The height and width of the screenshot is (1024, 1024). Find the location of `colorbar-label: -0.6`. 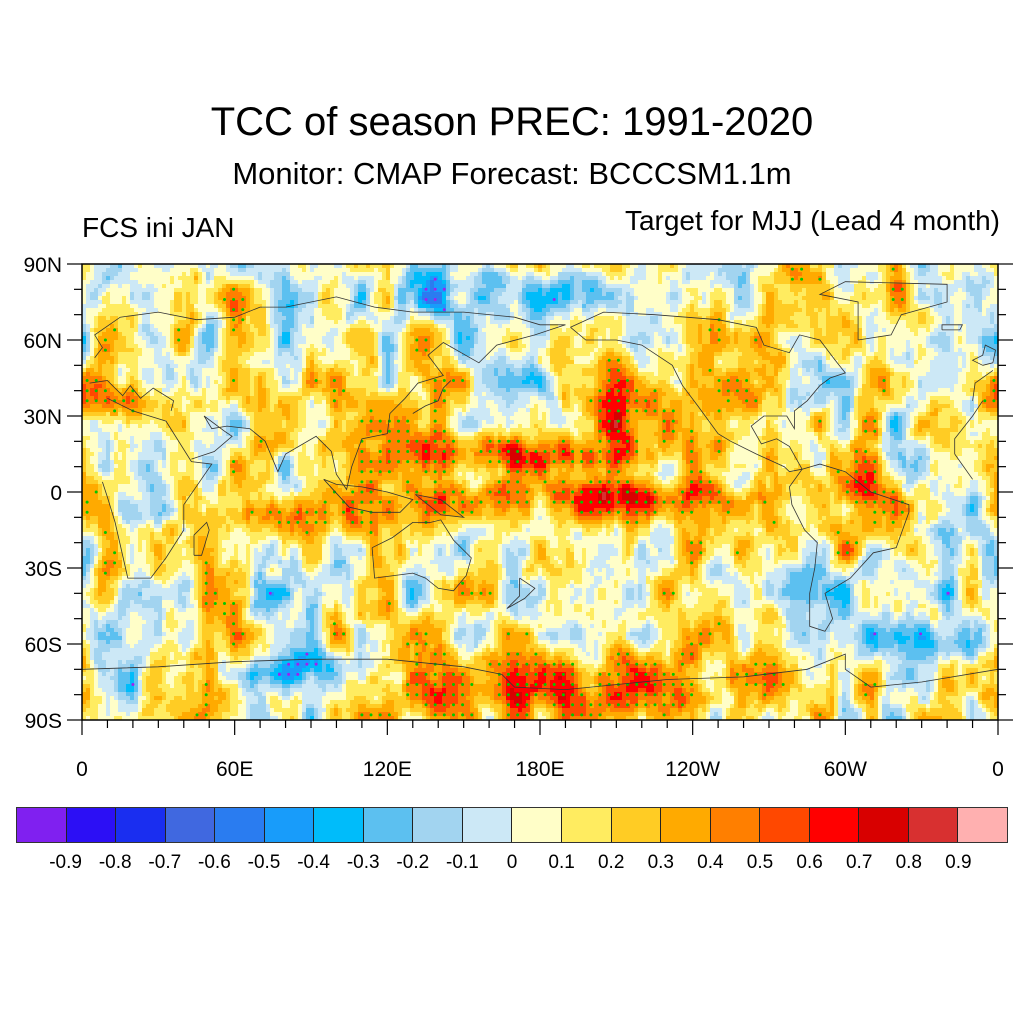

colorbar-label: -0.6 is located at coordinates (214, 862).